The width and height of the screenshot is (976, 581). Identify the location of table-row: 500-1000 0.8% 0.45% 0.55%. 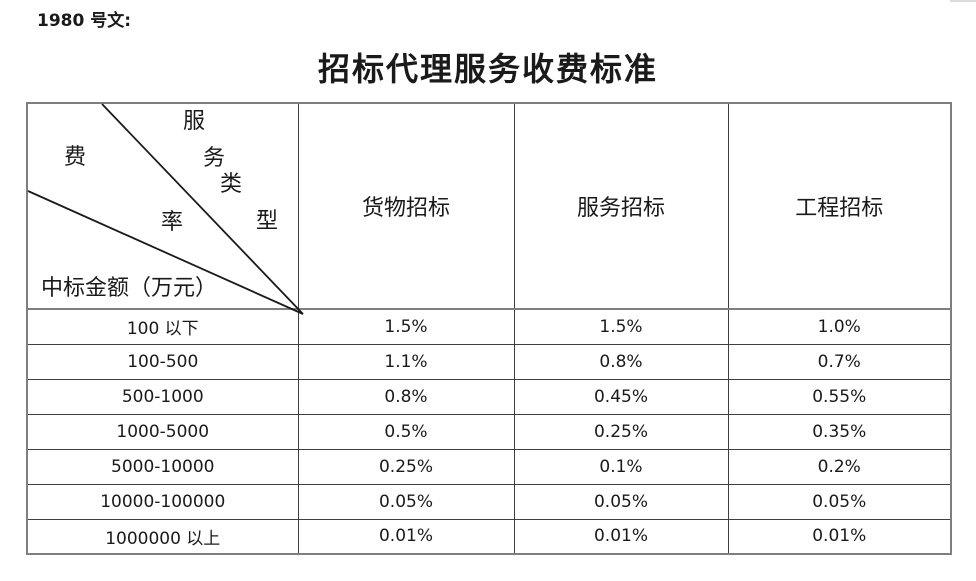
(489, 396).